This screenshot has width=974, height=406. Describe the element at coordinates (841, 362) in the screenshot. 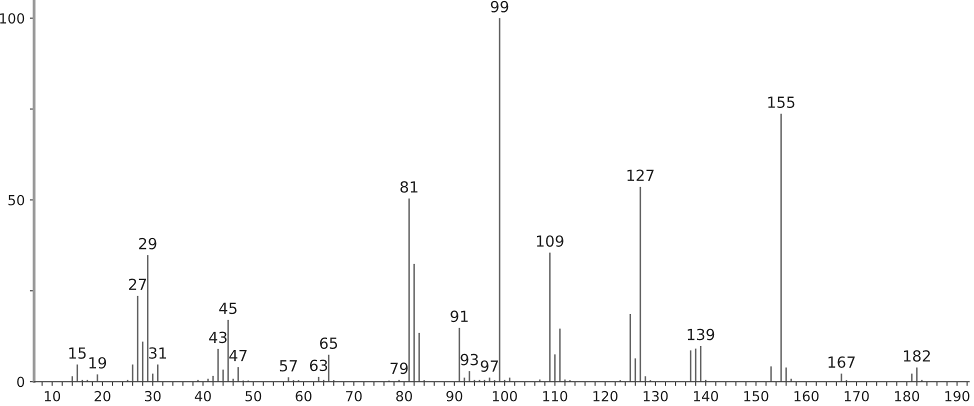

I see `annotation: 167` at that location.